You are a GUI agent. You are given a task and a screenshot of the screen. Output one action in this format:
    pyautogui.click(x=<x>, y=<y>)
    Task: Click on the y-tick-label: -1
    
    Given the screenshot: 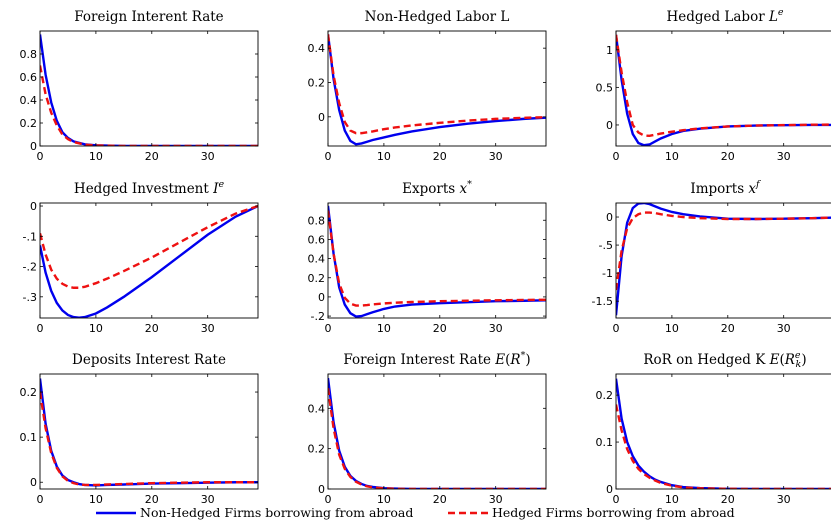 What is the action you would take?
    pyautogui.click(x=607, y=273)
    